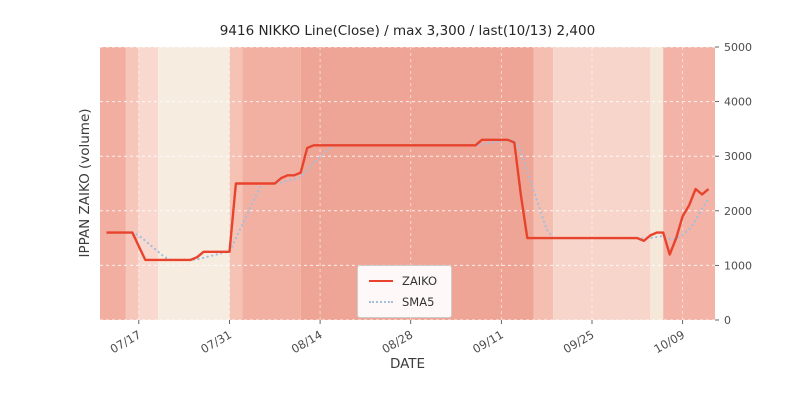  I want to click on x-tick-label: 10/09, so click(669, 341).